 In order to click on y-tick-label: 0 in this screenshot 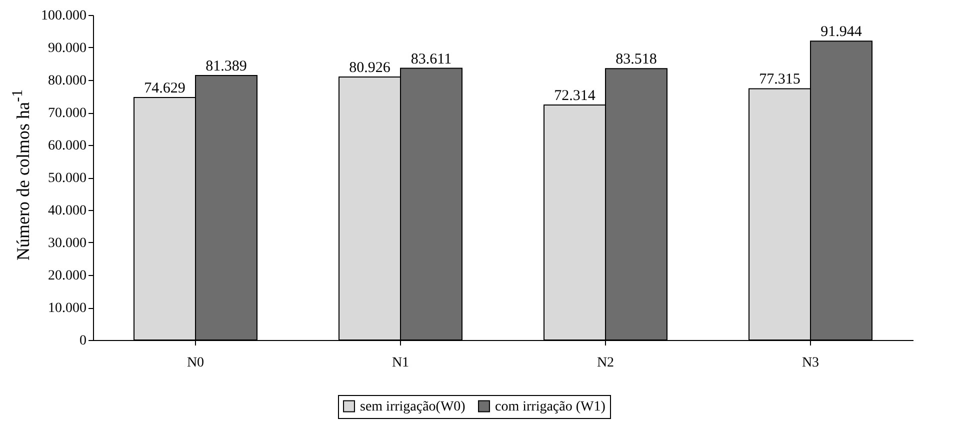, I will do `click(83, 341)`.